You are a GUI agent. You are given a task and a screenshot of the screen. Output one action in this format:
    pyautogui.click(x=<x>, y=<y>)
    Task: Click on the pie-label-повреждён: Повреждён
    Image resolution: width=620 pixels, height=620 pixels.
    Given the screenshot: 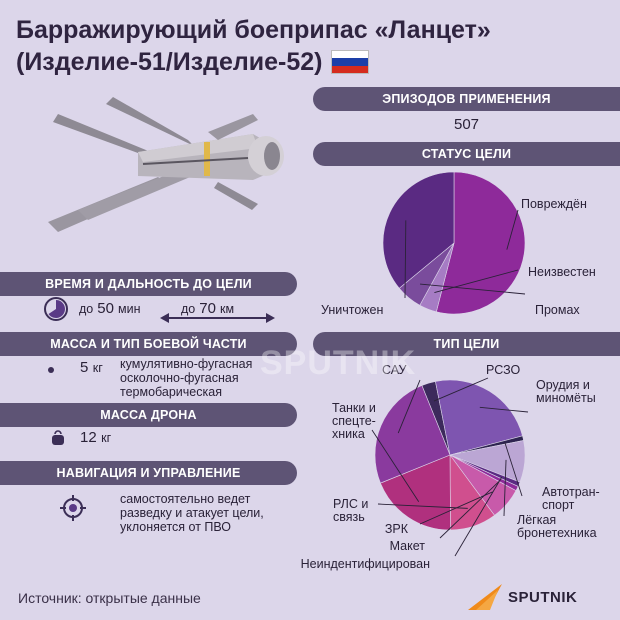 What is the action you would take?
    pyautogui.click(x=554, y=204)
    